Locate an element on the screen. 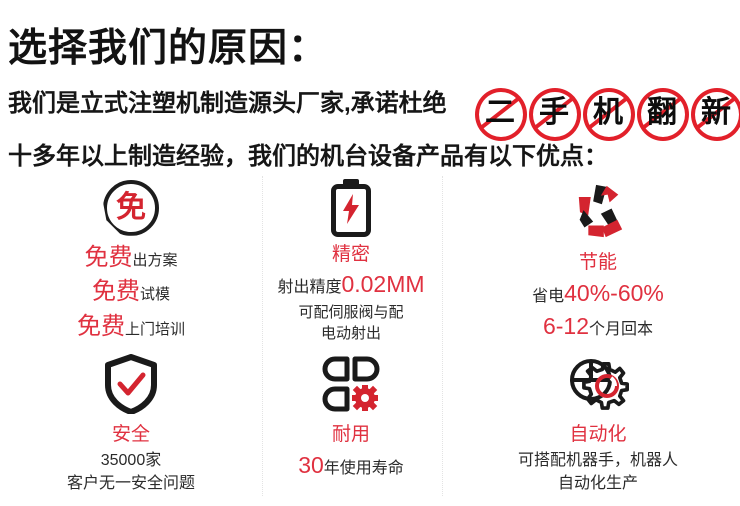 The width and height of the screenshot is (740, 506). banned-char-label: 新 is located at coordinates (716, 112).